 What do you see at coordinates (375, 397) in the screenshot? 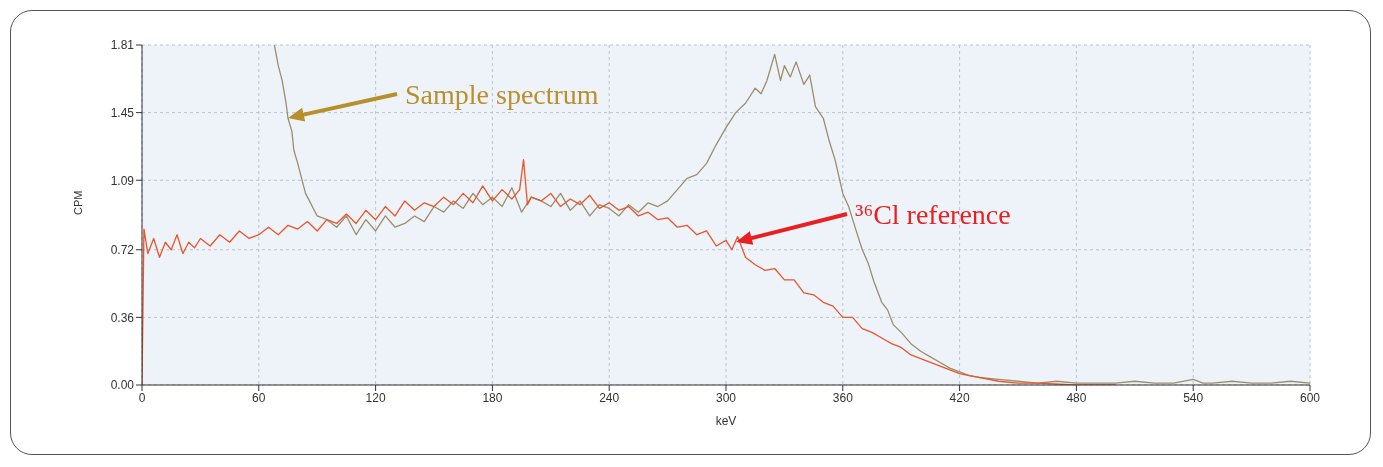
I see `x-tick-label: 120` at bounding box center [375, 397].